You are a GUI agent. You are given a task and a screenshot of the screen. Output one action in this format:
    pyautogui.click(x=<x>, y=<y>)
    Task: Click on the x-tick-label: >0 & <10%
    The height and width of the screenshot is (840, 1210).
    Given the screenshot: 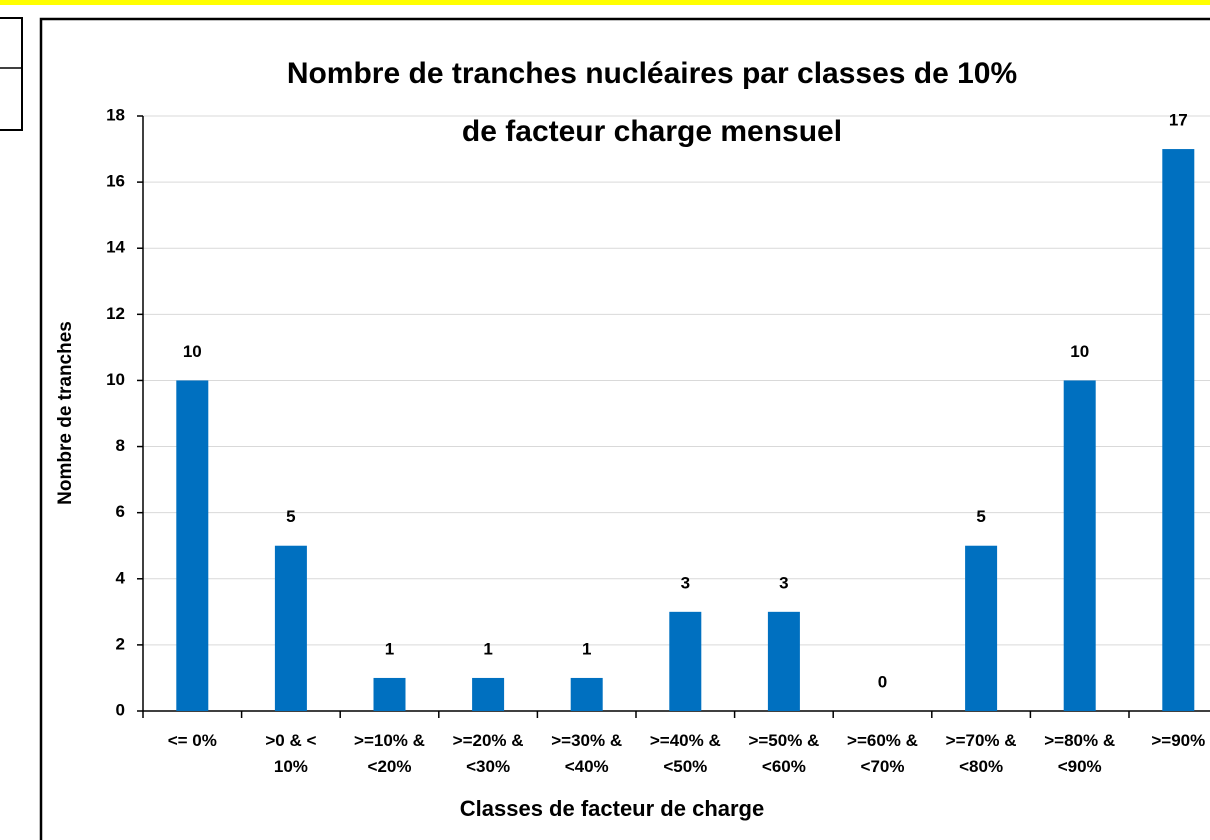 What is the action you would take?
    pyautogui.click(x=290, y=753)
    